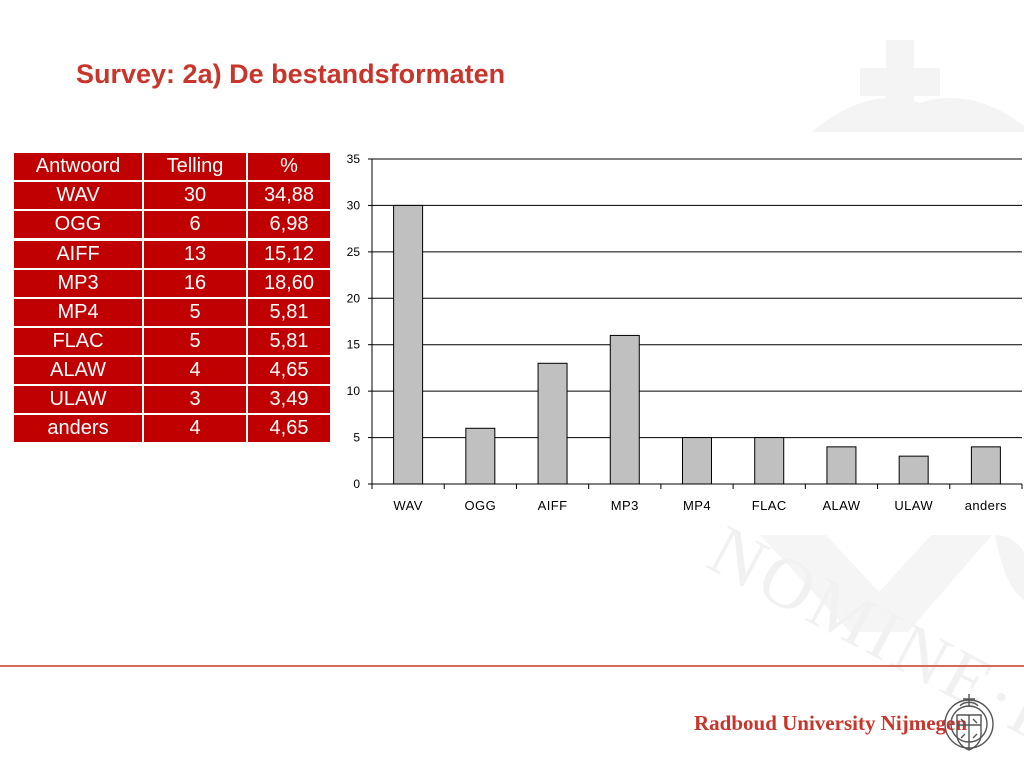 This screenshot has height=768, width=1024. I want to click on x-tick-label: ULAW, so click(913, 505).